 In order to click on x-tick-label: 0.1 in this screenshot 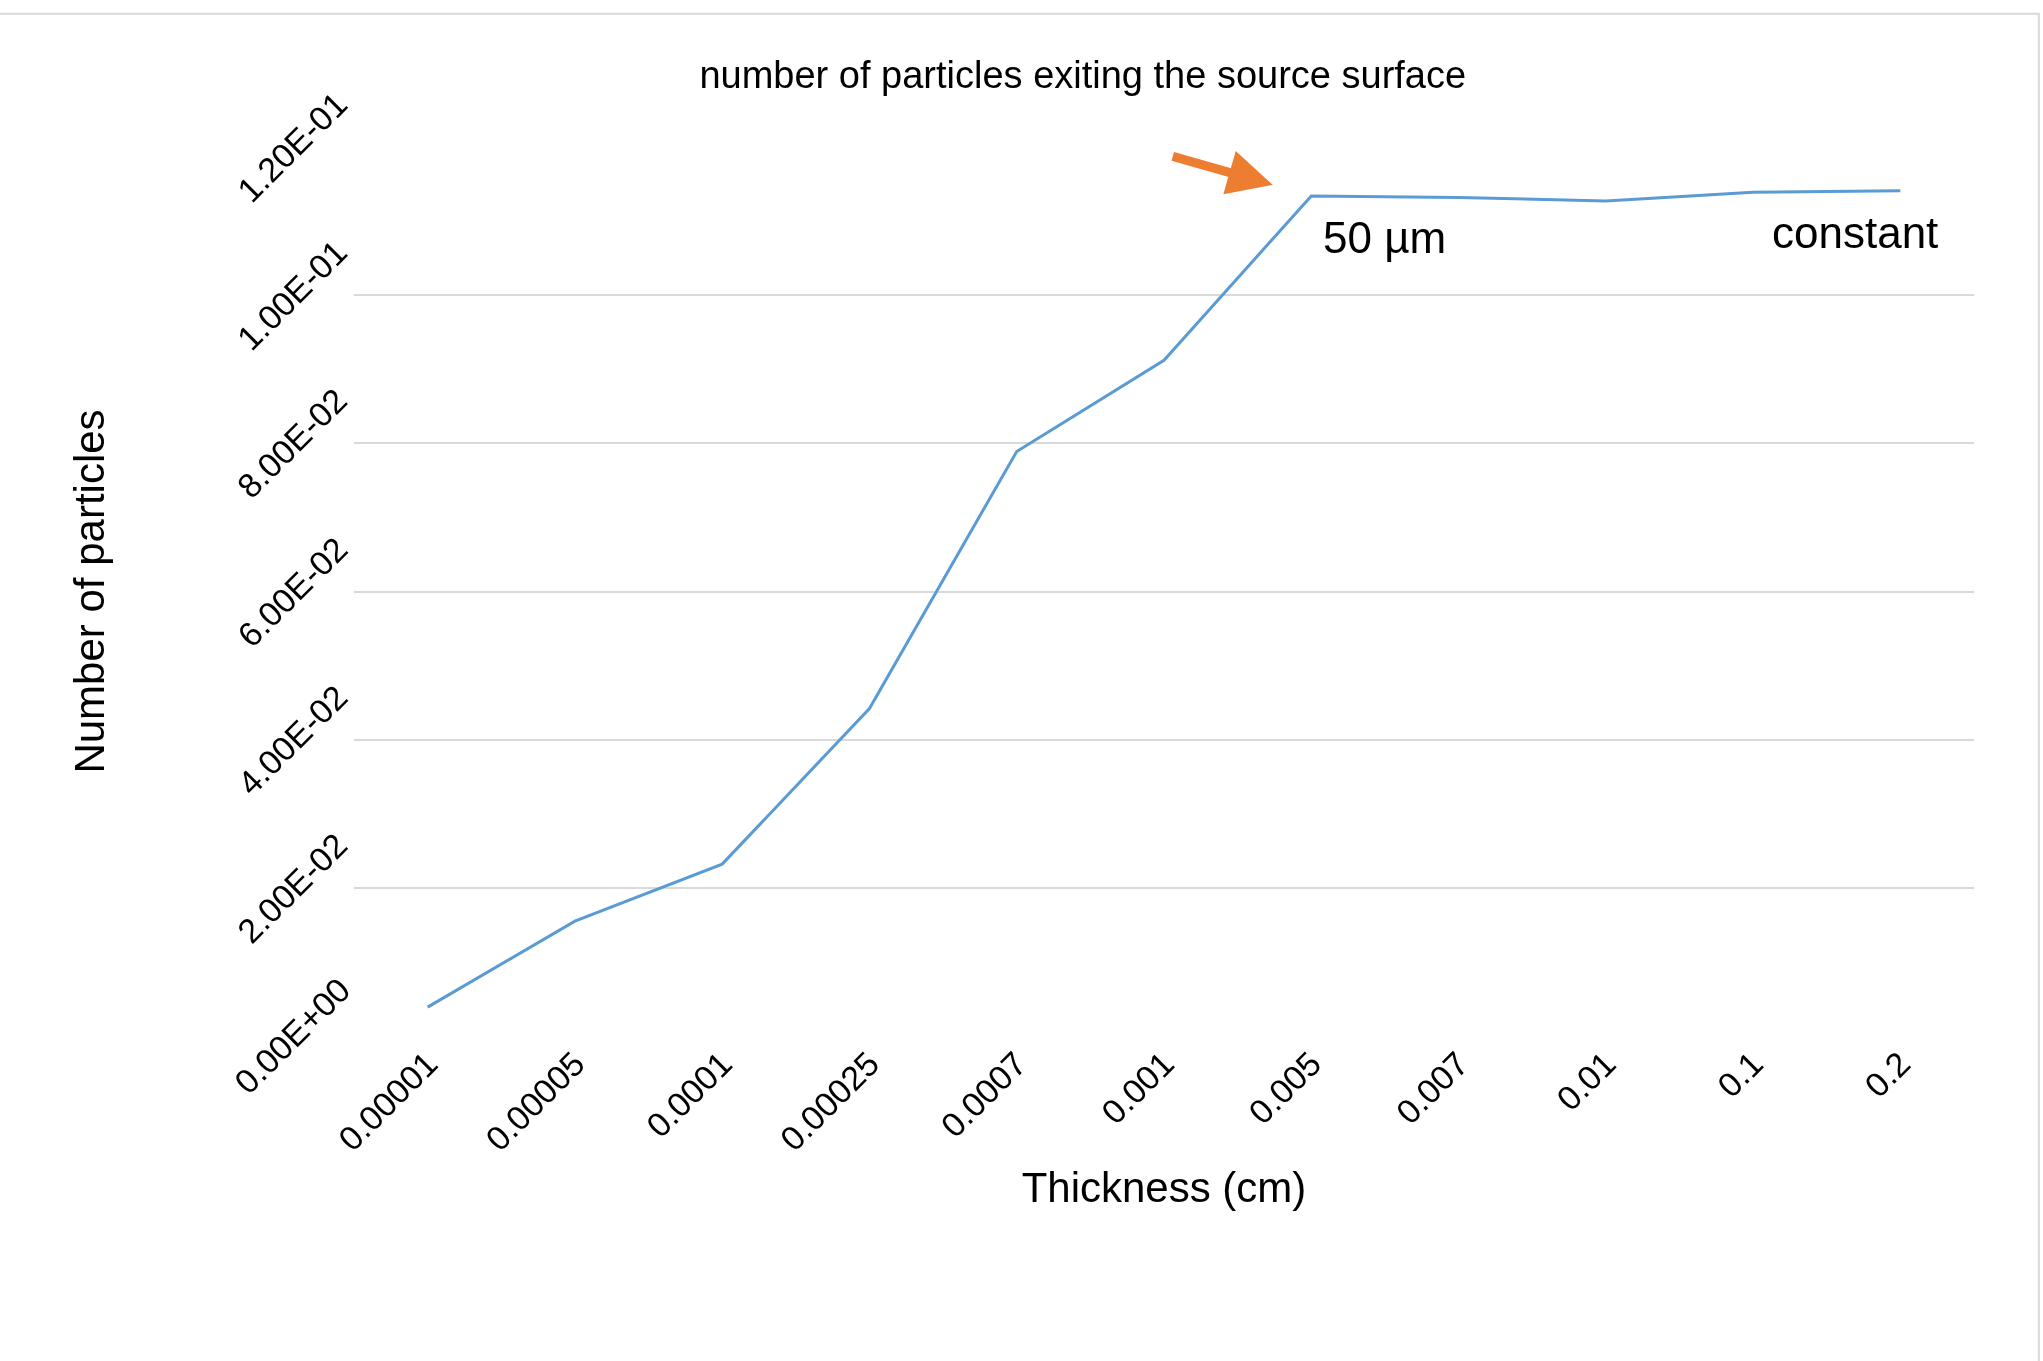, I will do `click(1740, 1074)`.